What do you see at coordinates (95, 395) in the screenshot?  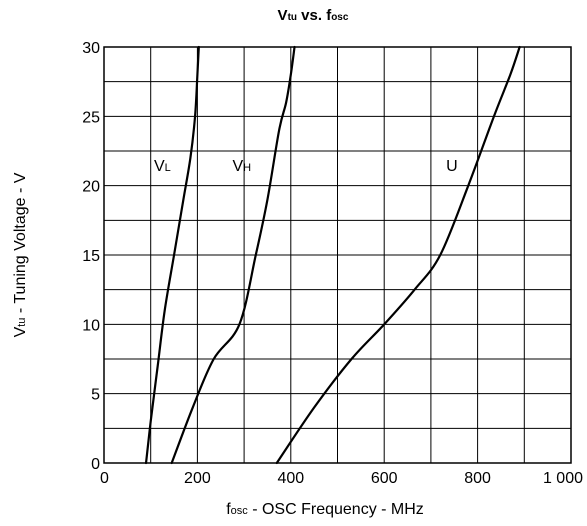 I see `y-tick-label: 5` at bounding box center [95, 395].